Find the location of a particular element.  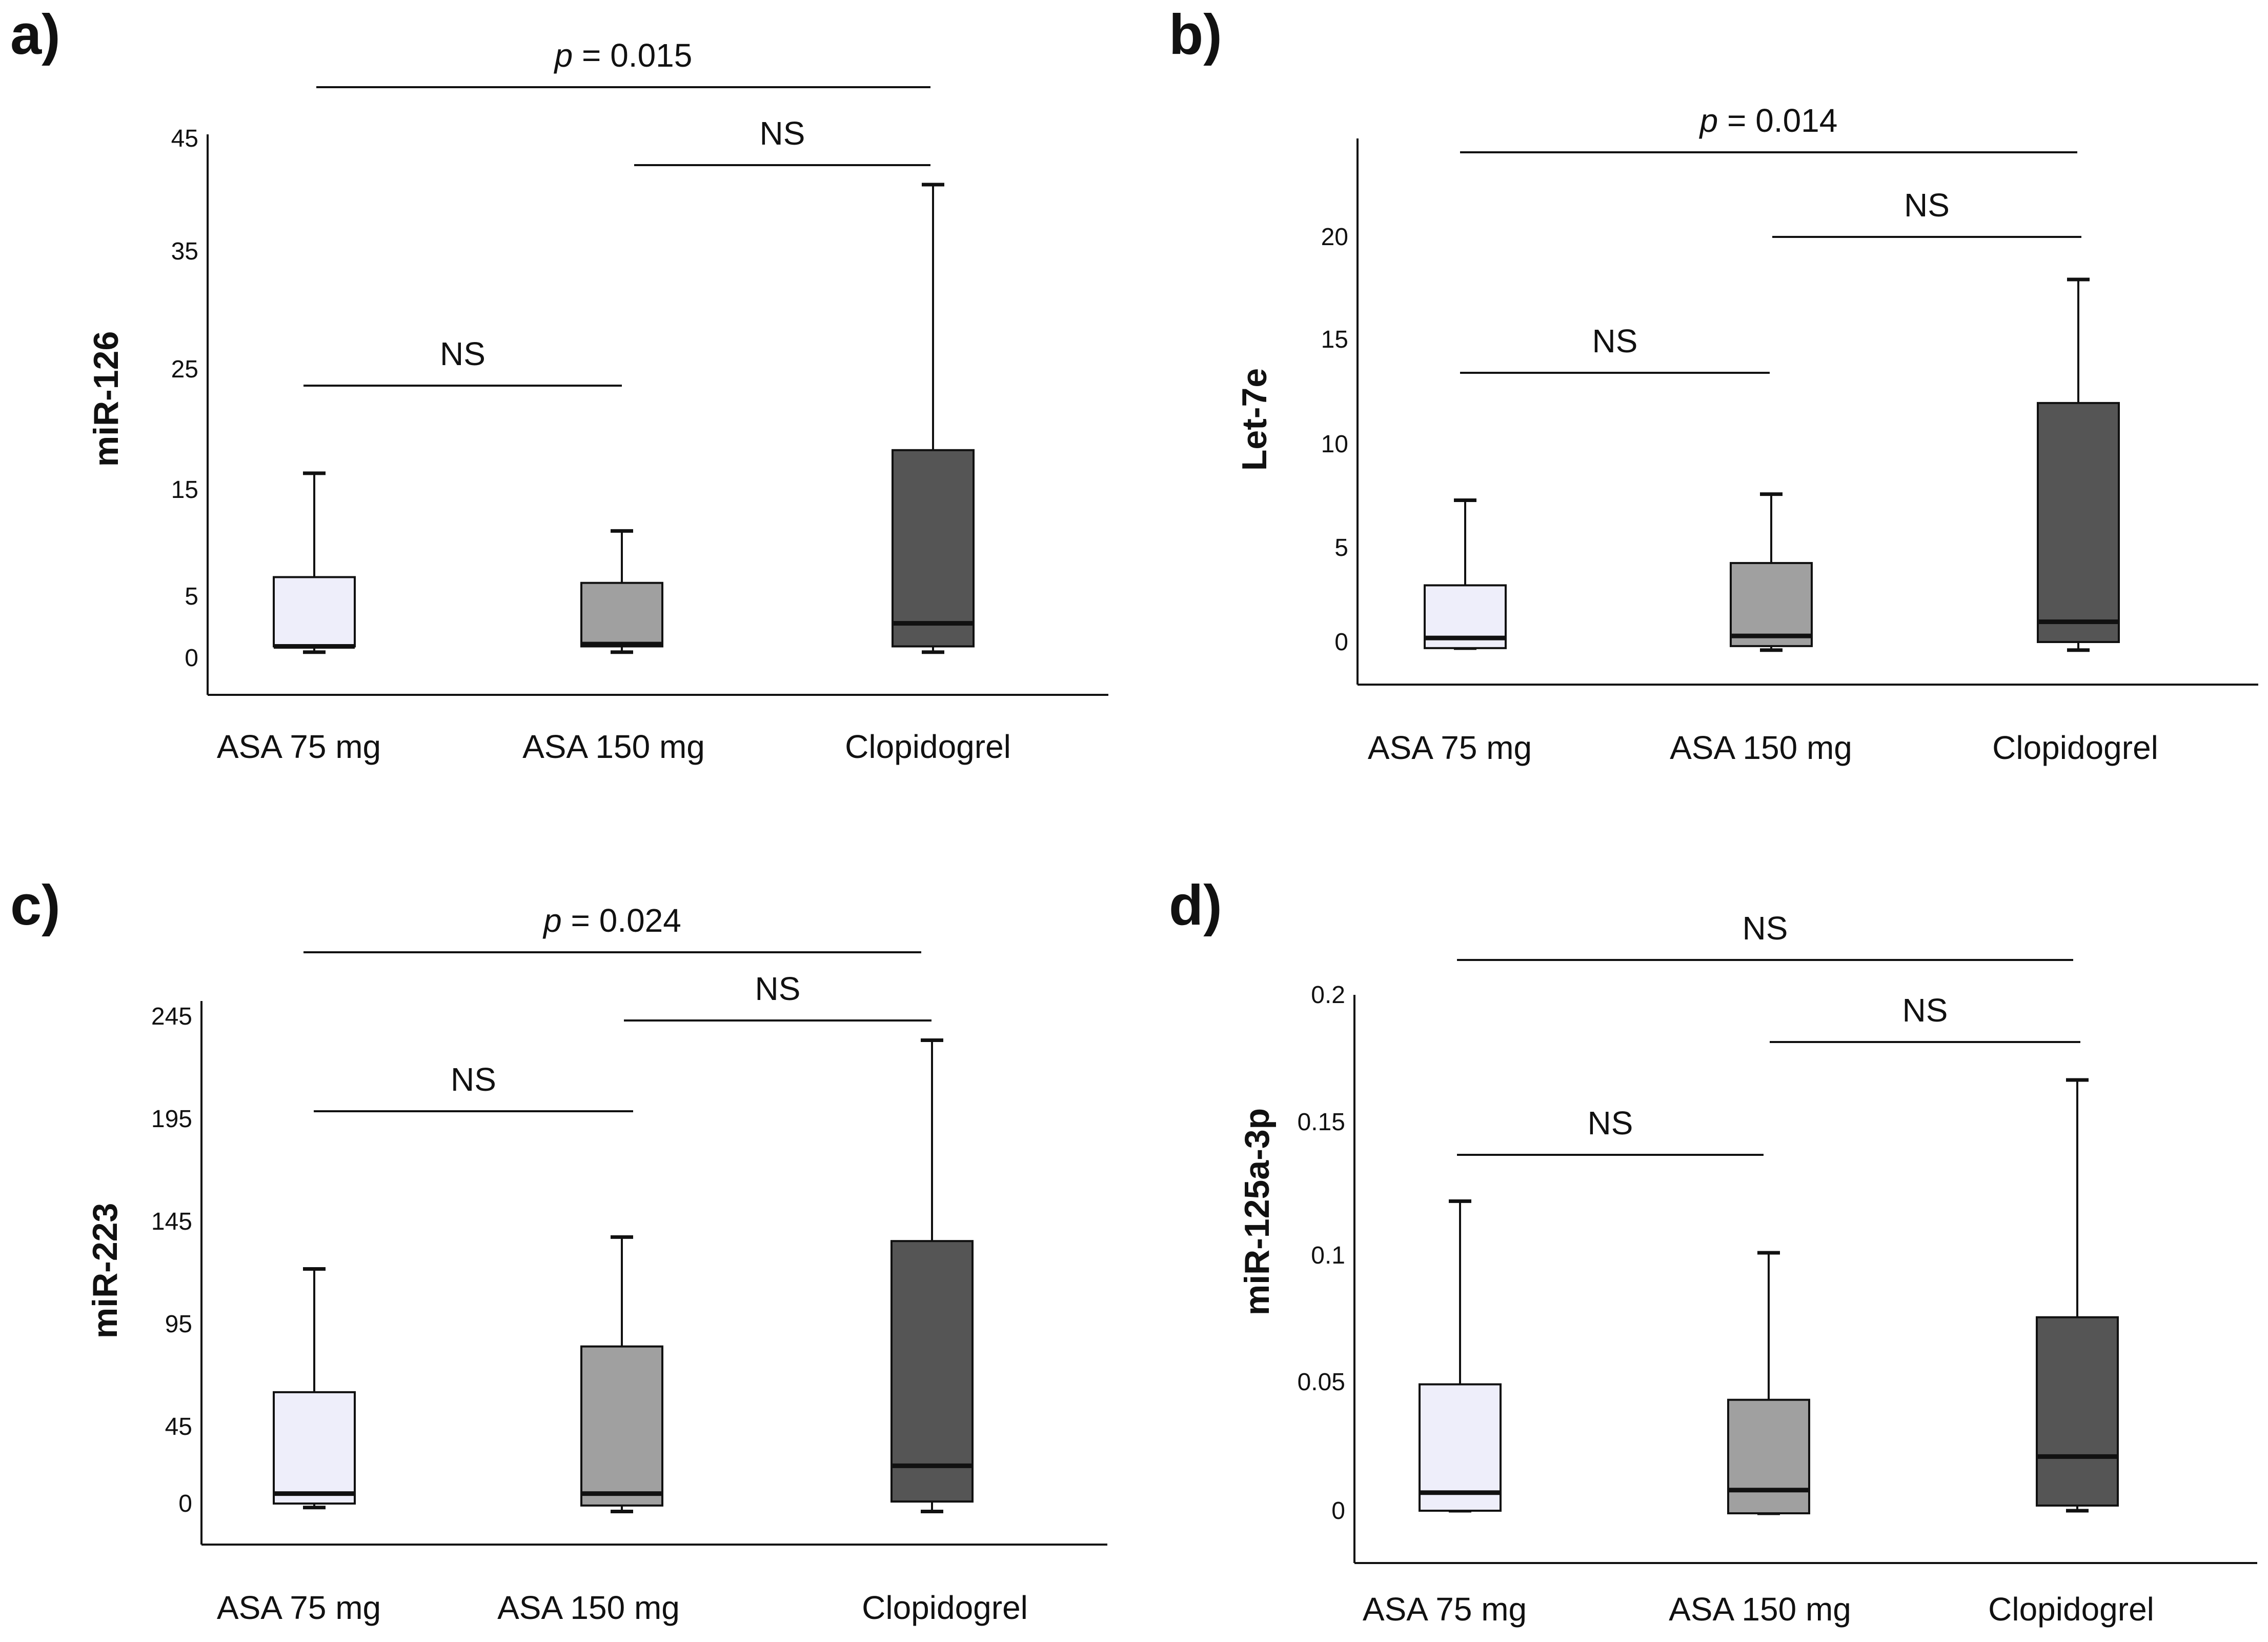

panel-c-y-tick-label: 45 is located at coordinates (178, 1426).